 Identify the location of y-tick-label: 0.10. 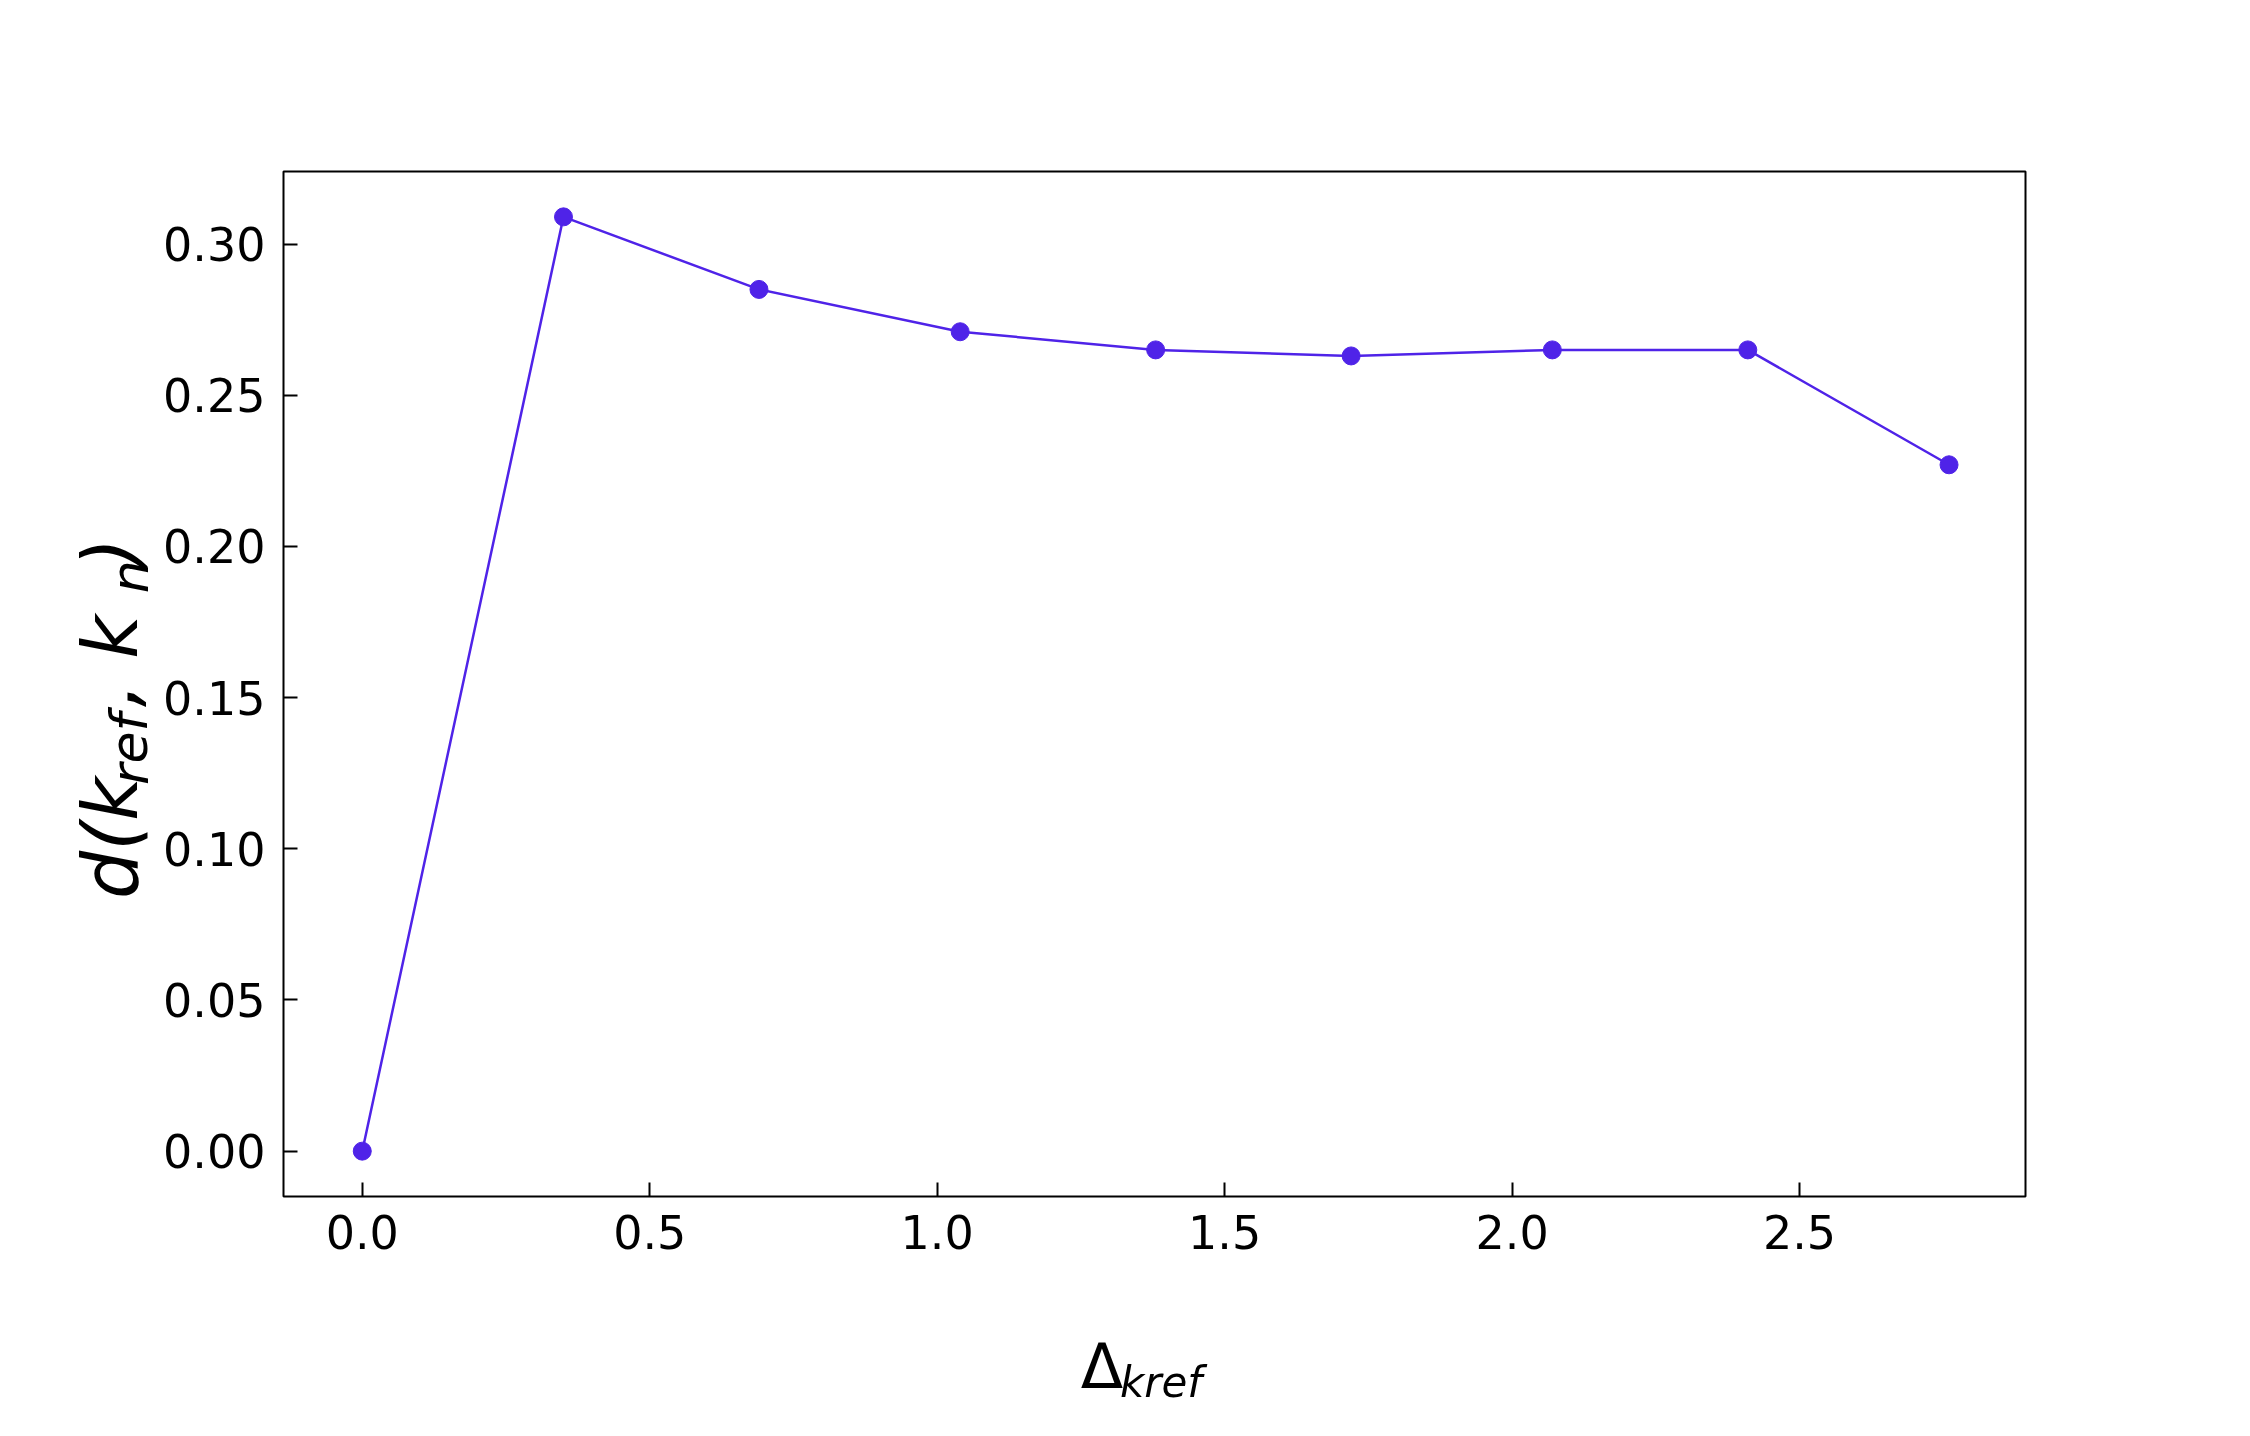
(214, 849).